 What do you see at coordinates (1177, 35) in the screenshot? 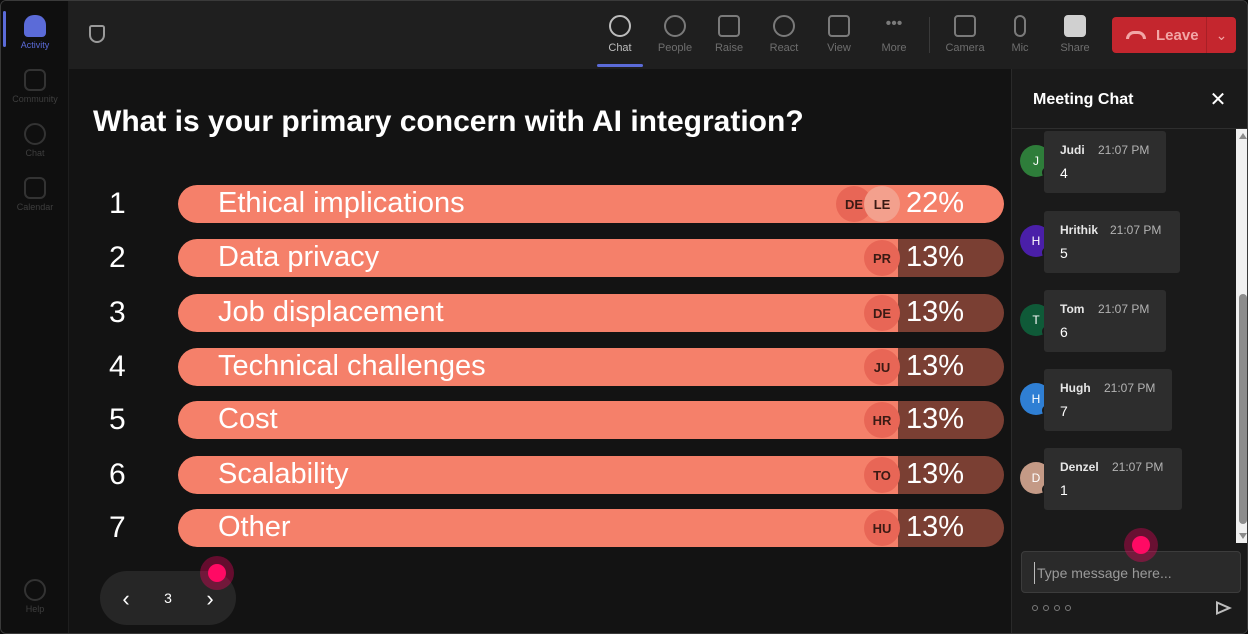
I see `leave-label: Leave` at bounding box center [1177, 35].